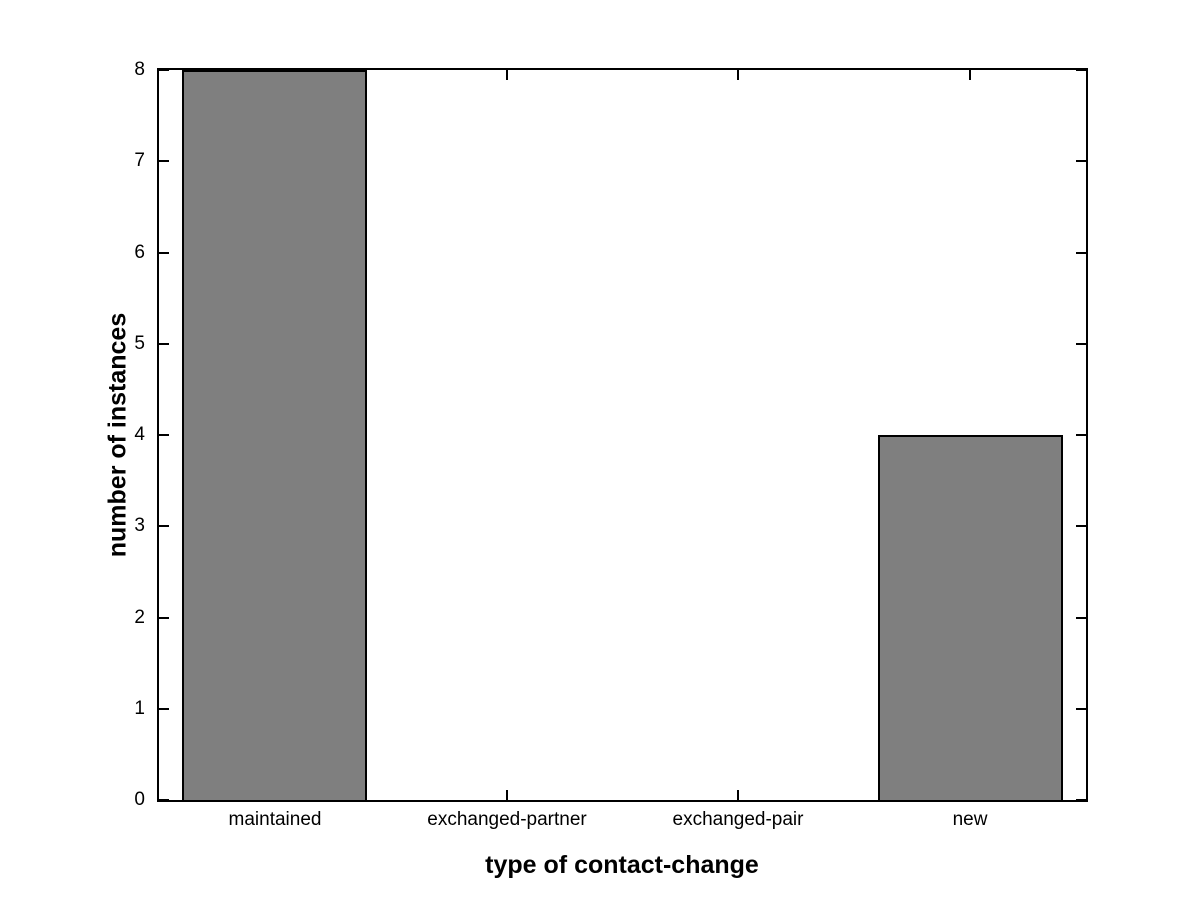  Describe the element at coordinates (139, 708) in the screenshot. I see `y-tick-label-1: 1` at that location.